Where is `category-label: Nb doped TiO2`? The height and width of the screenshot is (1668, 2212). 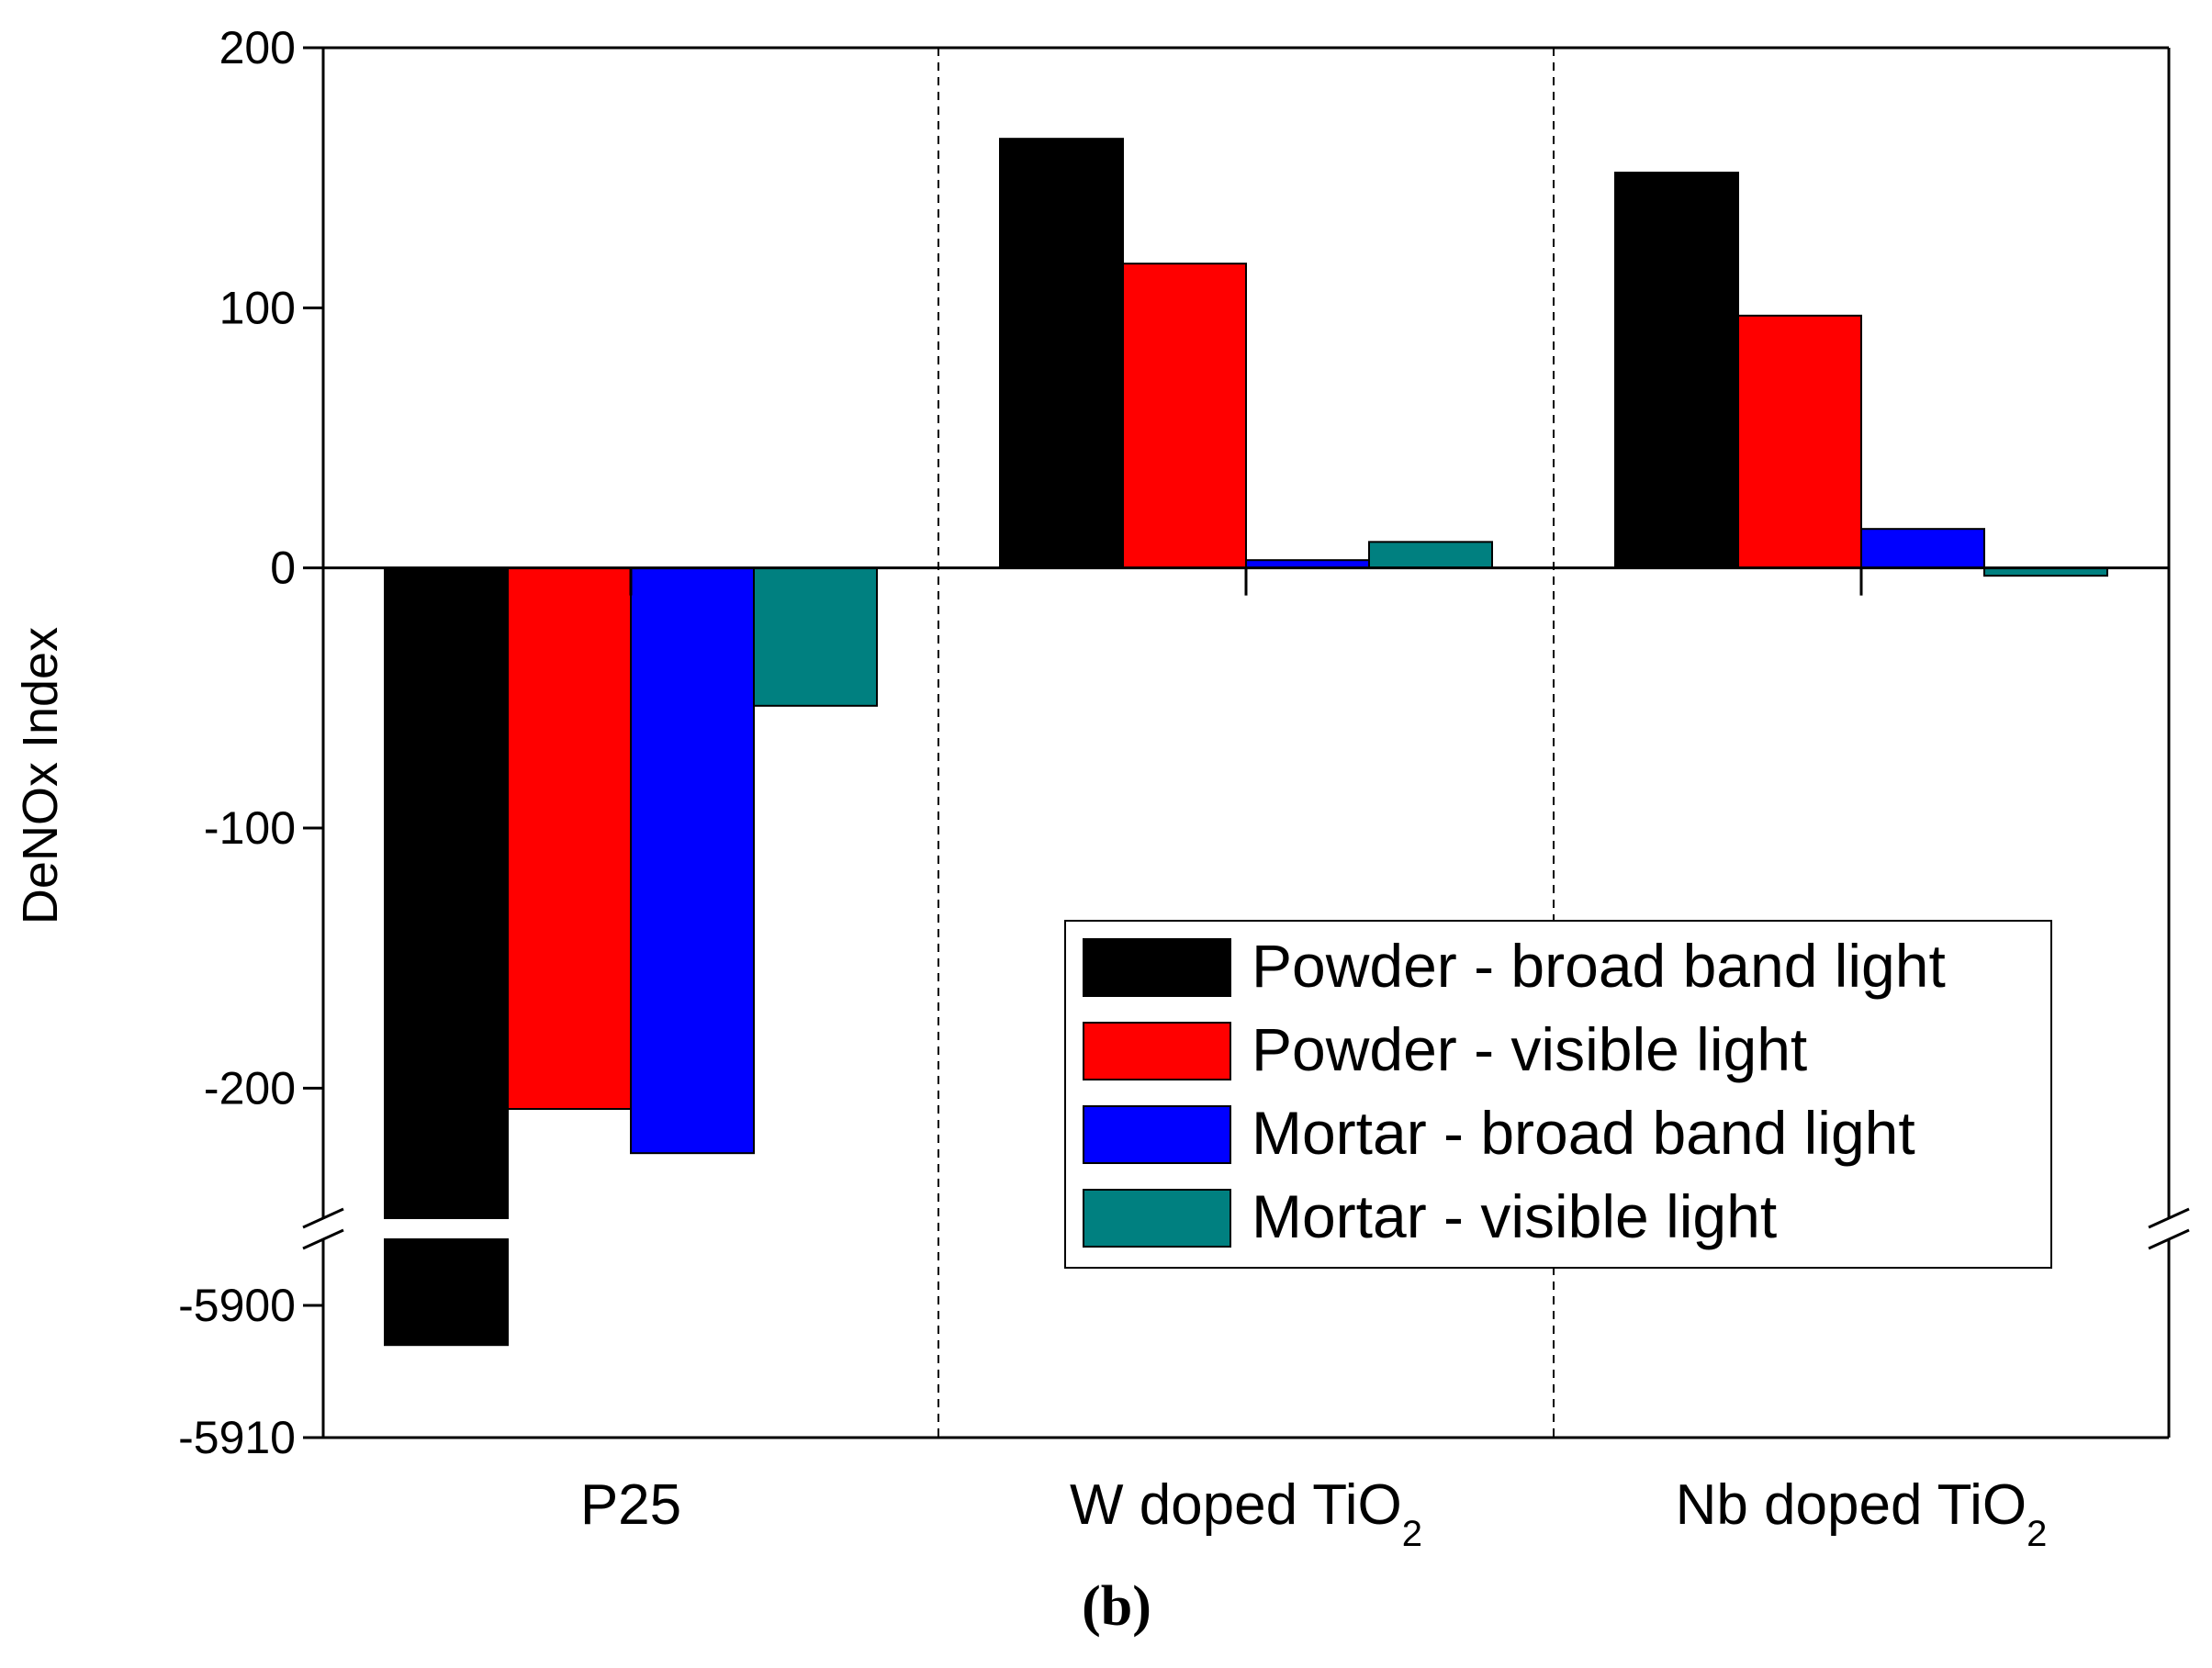
category-label: Nb doped TiO2 is located at coordinates (1862, 1514).